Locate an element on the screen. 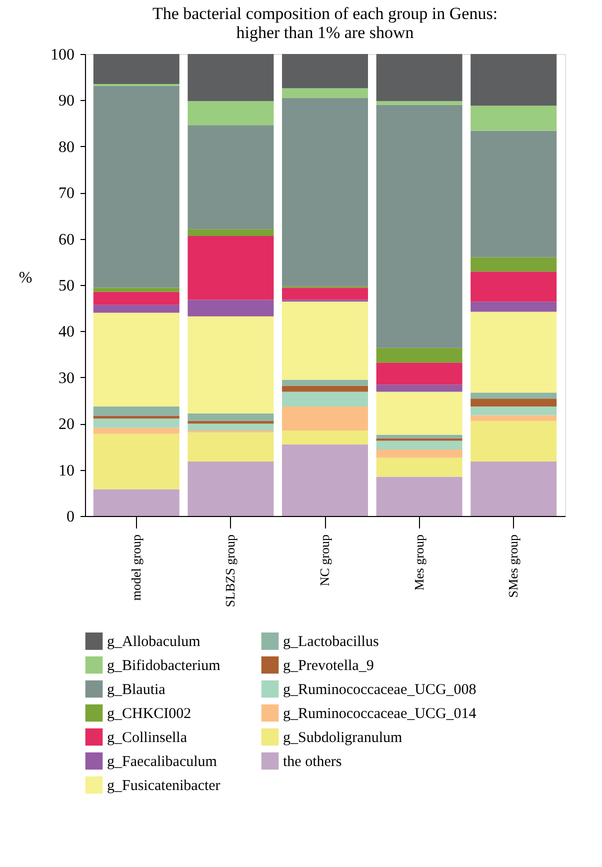 The image size is (602, 867). legend-label: g_Lactobacillus is located at coordinates (331, 642).